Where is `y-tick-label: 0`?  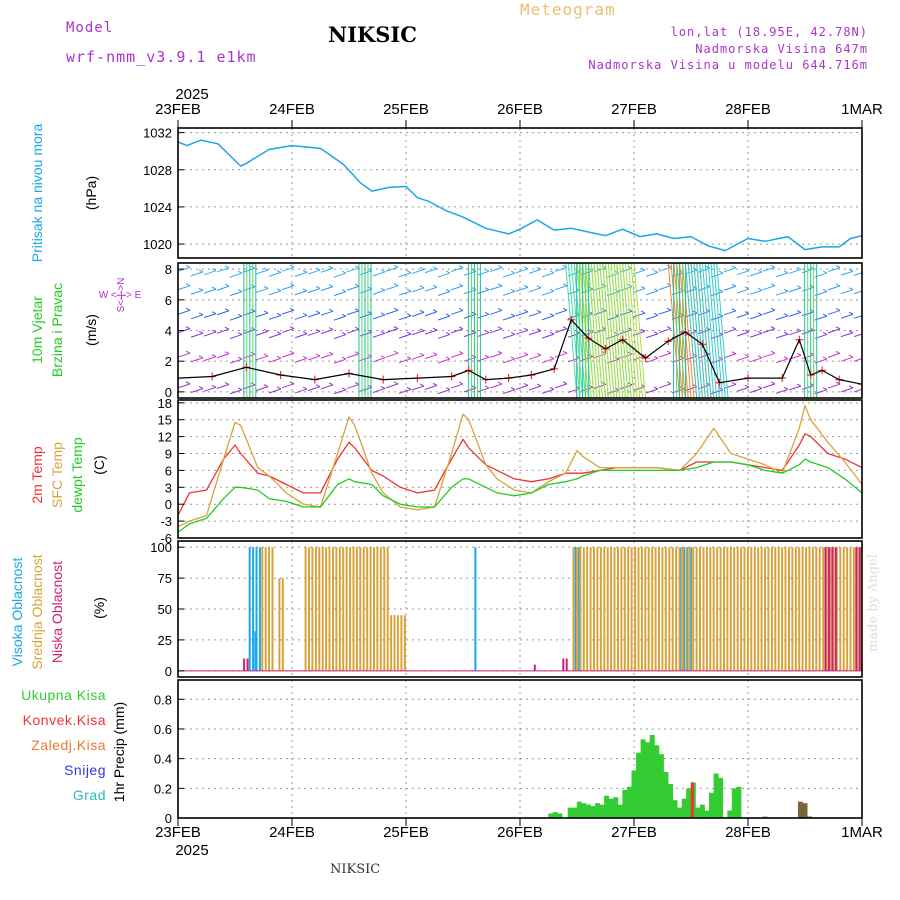
y-tick-label: 0 is located at coordinates (168, 504).